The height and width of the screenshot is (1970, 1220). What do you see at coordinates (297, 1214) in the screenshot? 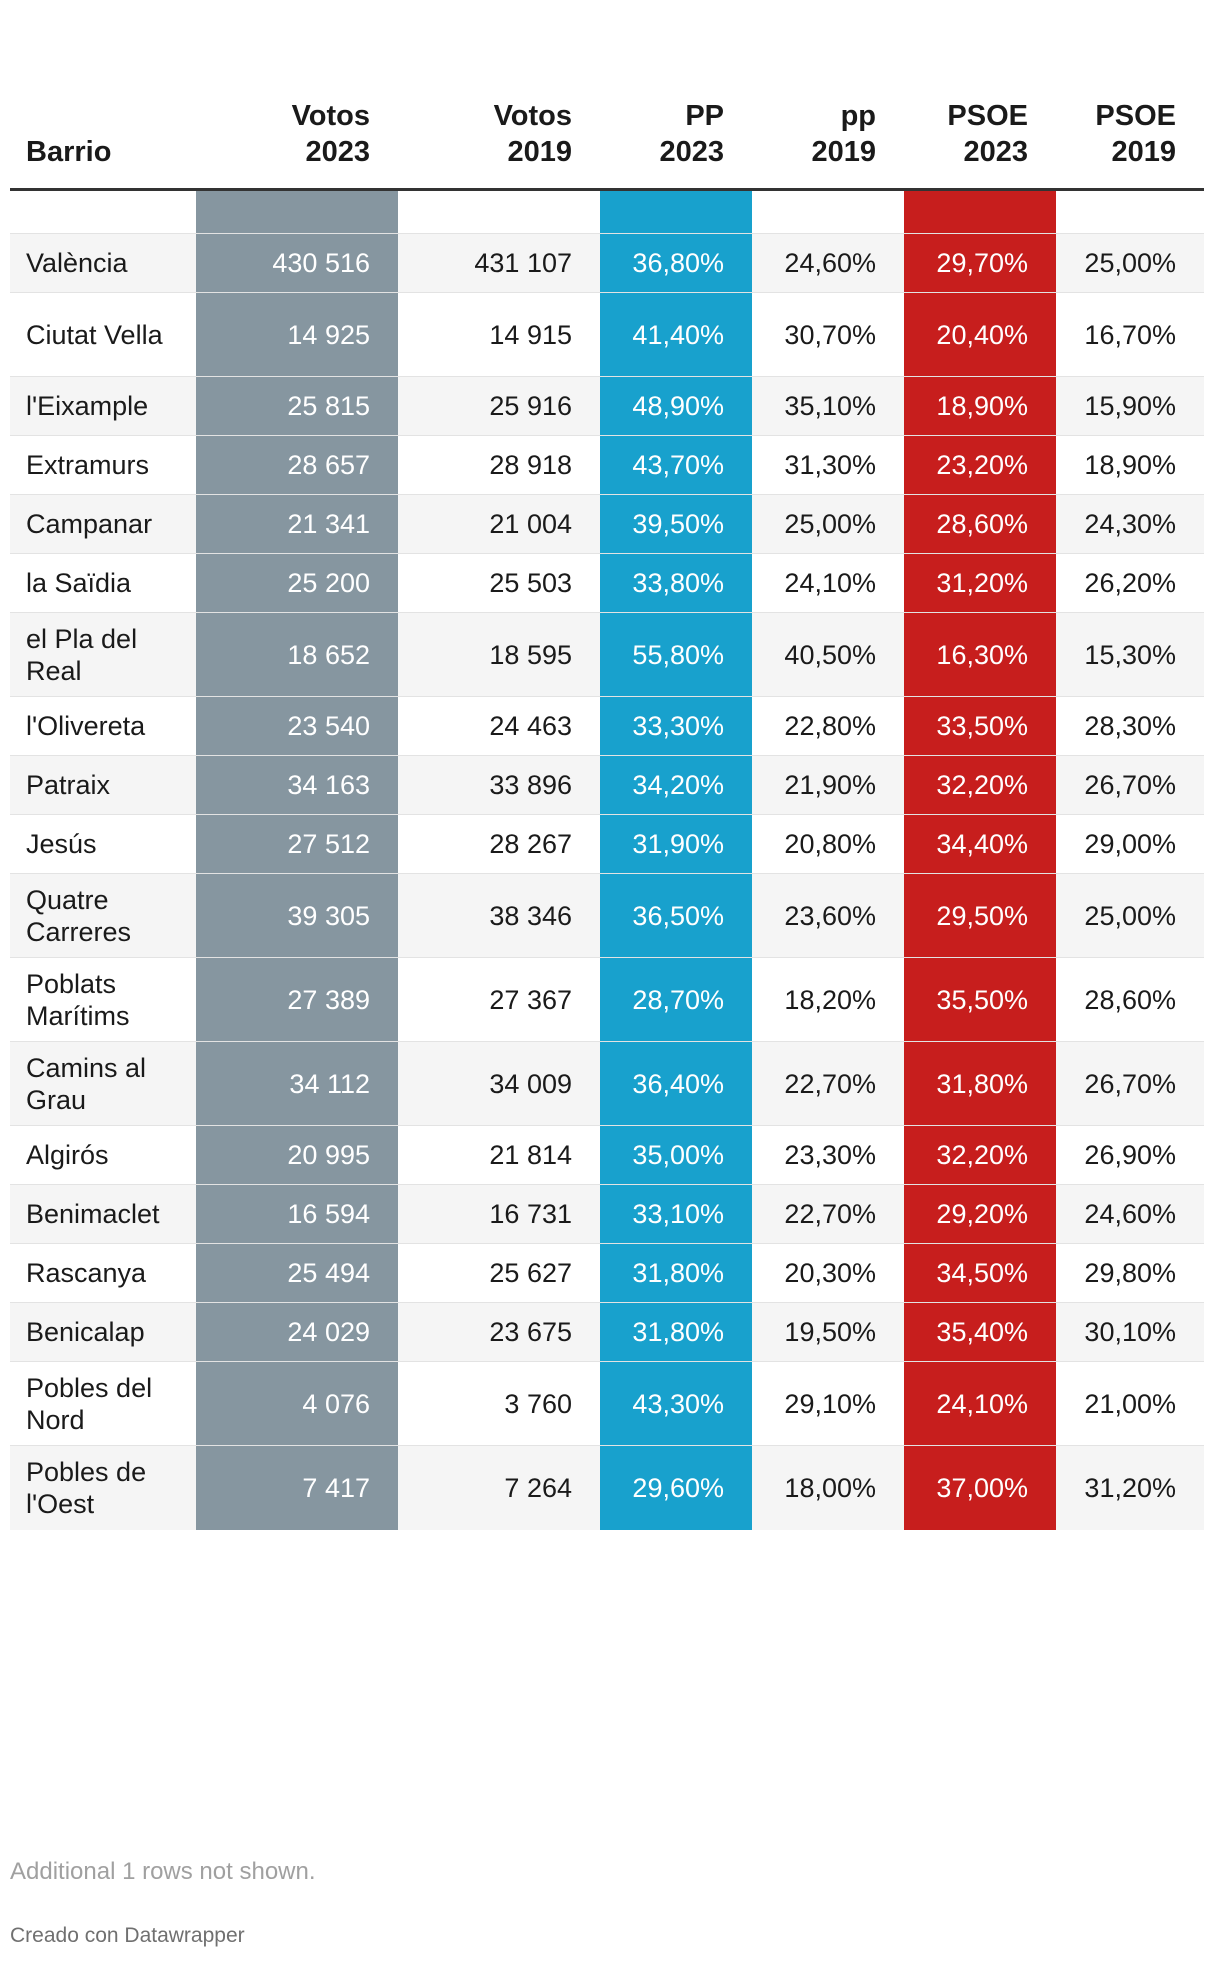
I see `votos-2023-cell: 16 594` at bounding box center [297, 1214].